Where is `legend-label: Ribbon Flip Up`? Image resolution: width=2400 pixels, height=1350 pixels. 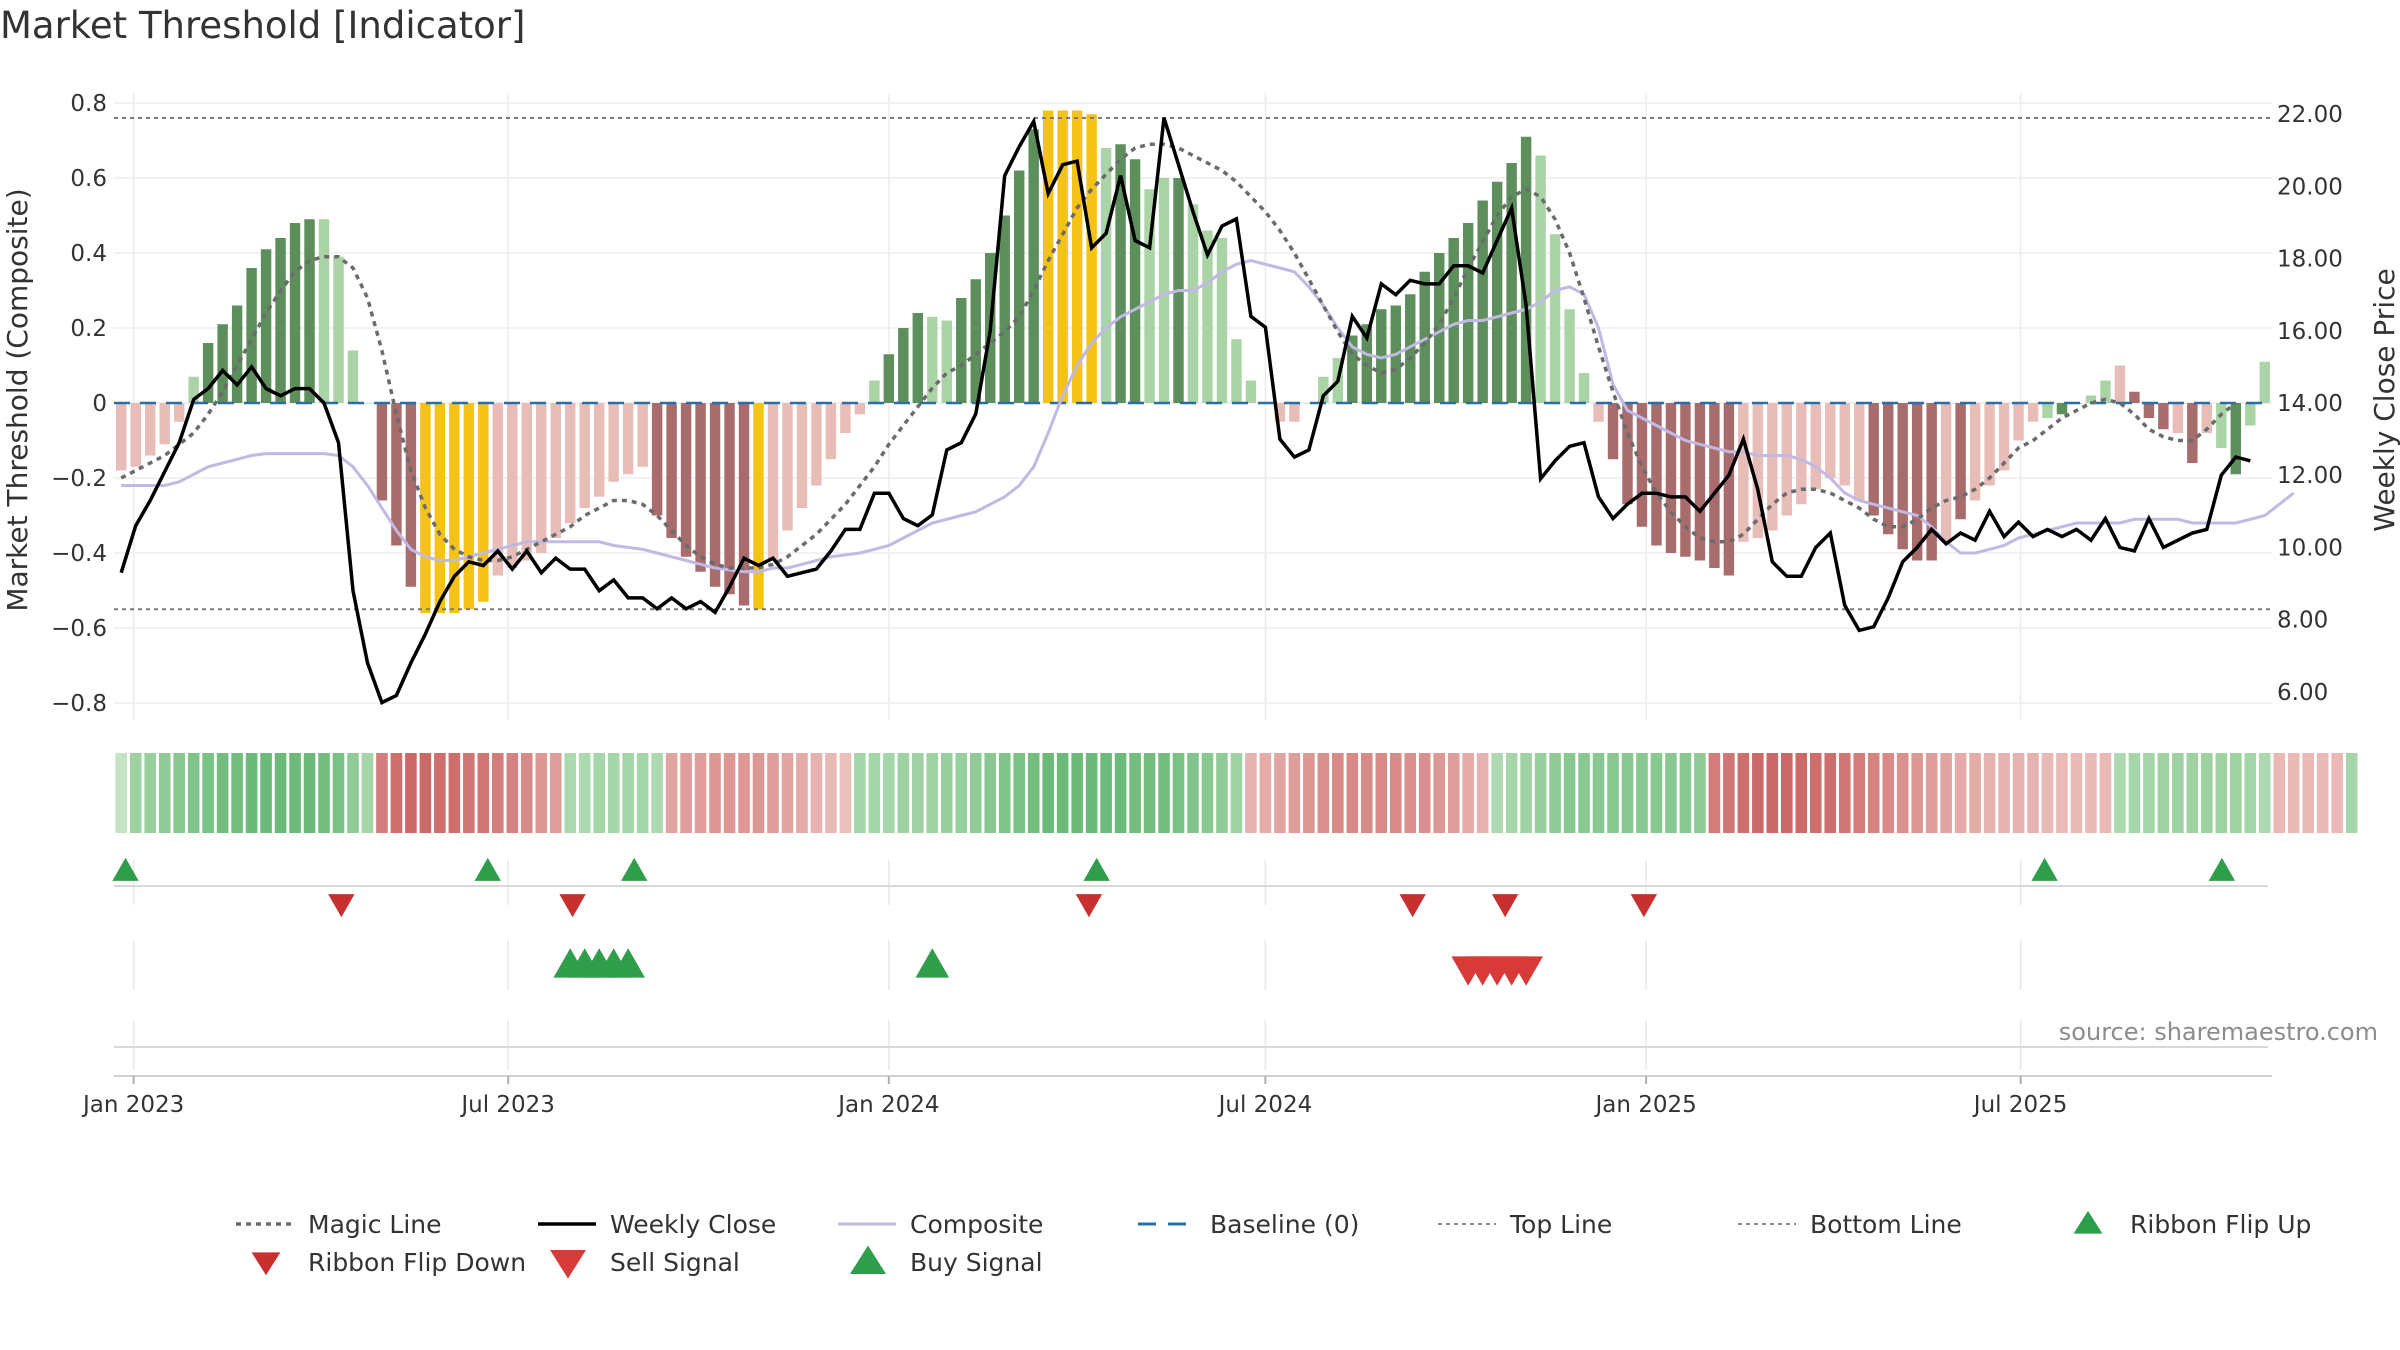 legend-label: Ribbon Flip Up is located at coordinates (2220, 1224).